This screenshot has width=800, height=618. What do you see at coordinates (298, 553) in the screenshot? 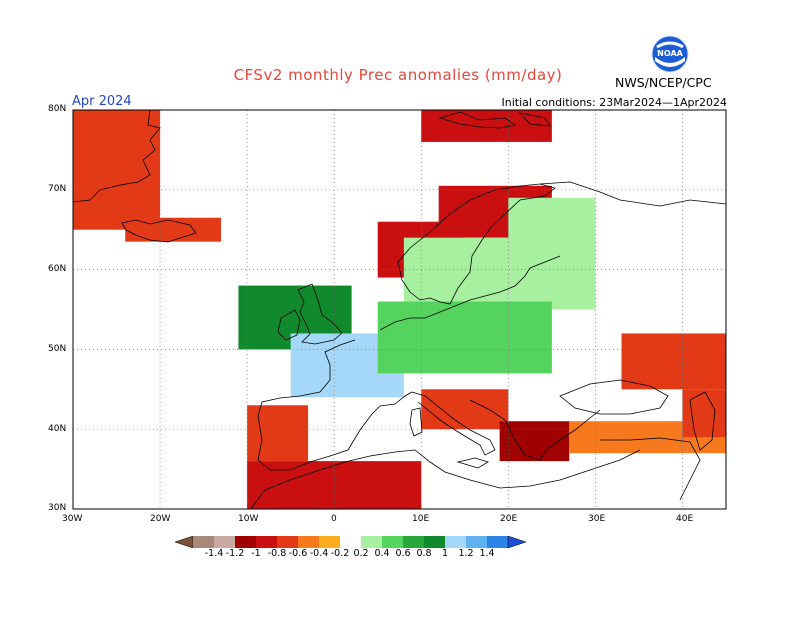
I see `colorbar-tick-label: -0.6` at bounding box center [298, 553].